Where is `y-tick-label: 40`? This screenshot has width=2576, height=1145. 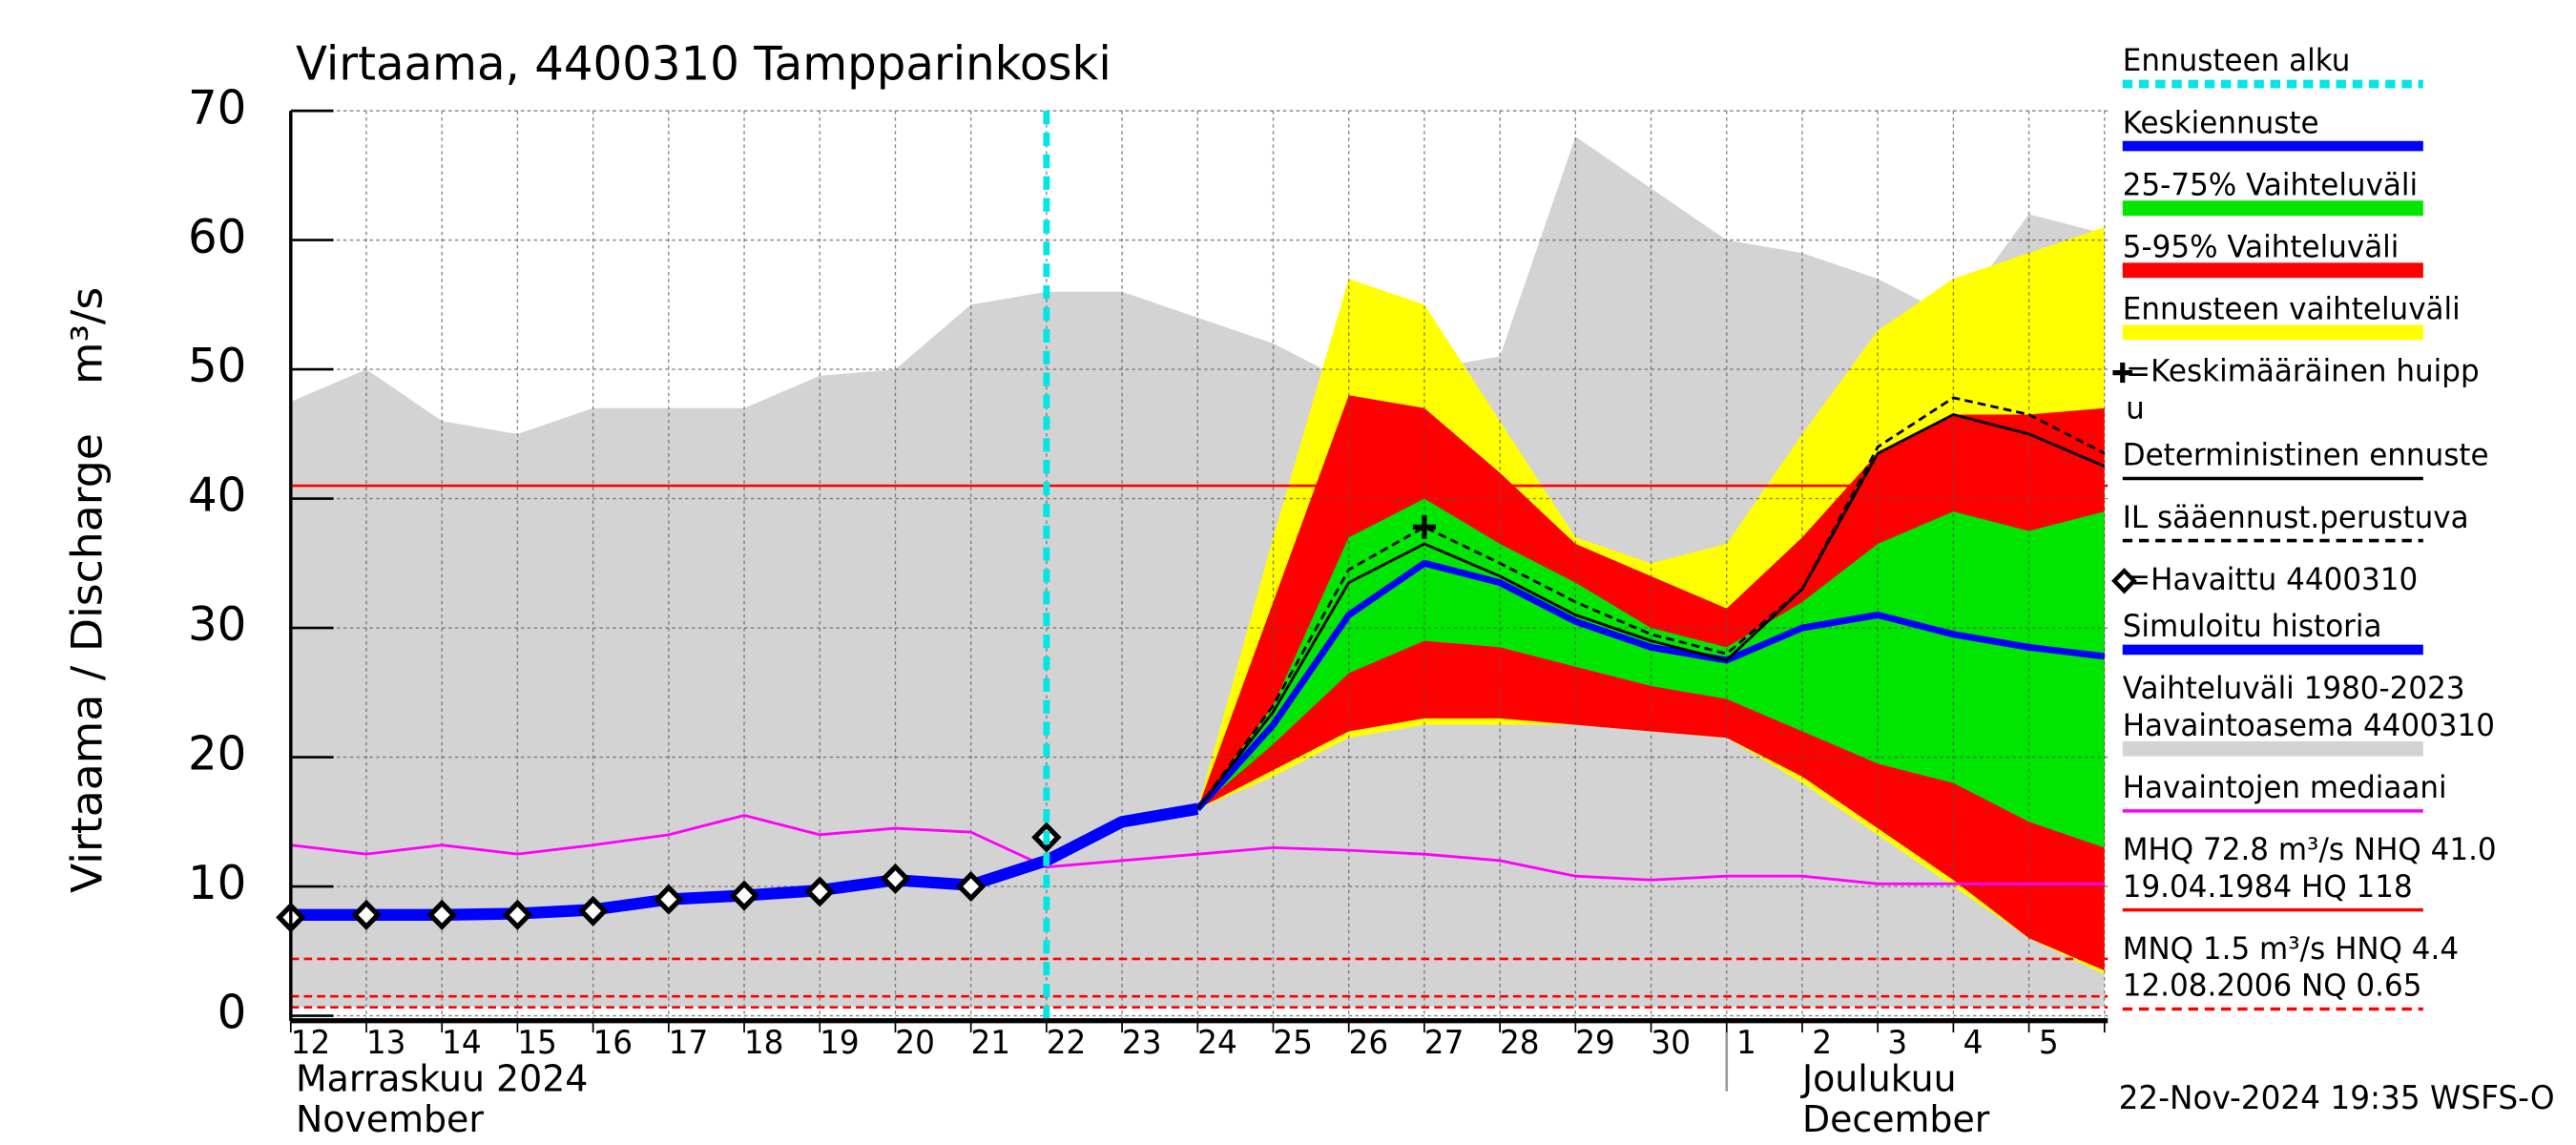
y-tick-label: 40 is located at coordinates (217, 495).